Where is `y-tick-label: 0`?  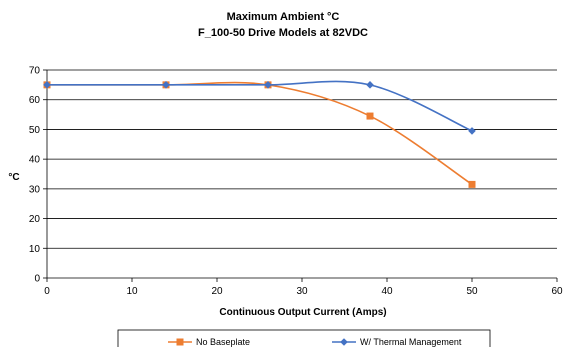 y-tick-label: 0 is located at coordinates (37, 279).